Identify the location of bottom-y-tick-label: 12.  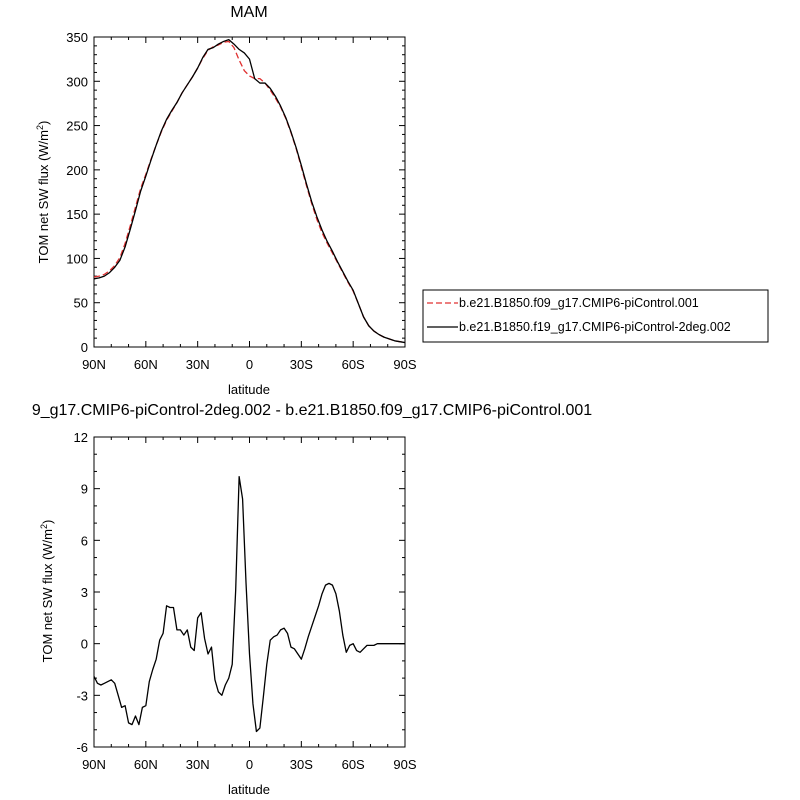
(81, 437).